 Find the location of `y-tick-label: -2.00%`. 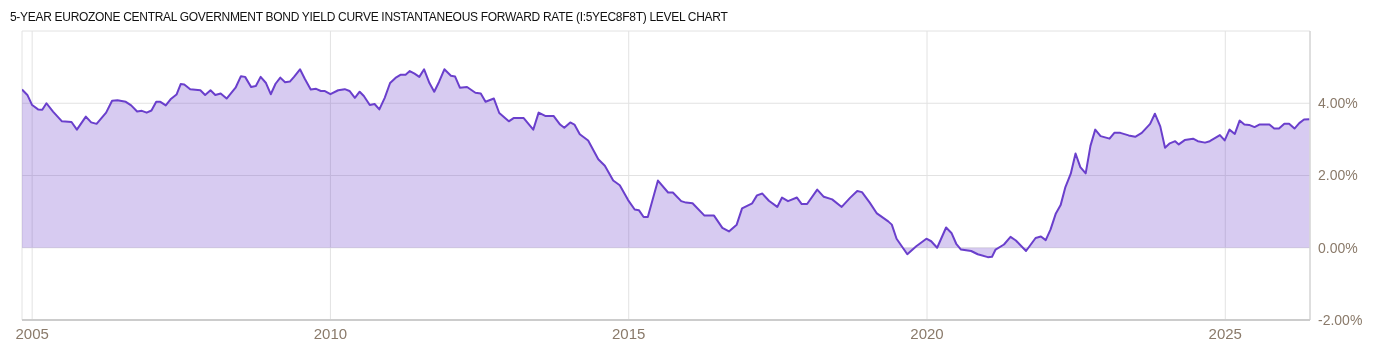

y-tick-label: -2.00% is located at coordinates (1340, 319).